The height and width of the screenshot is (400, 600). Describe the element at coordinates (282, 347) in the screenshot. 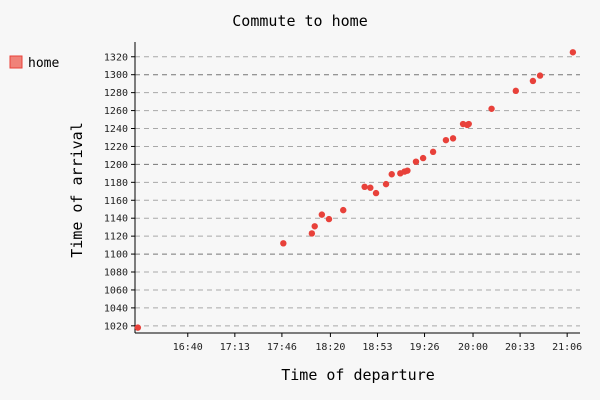

I see `x-tick-label: 17:46` at that location.